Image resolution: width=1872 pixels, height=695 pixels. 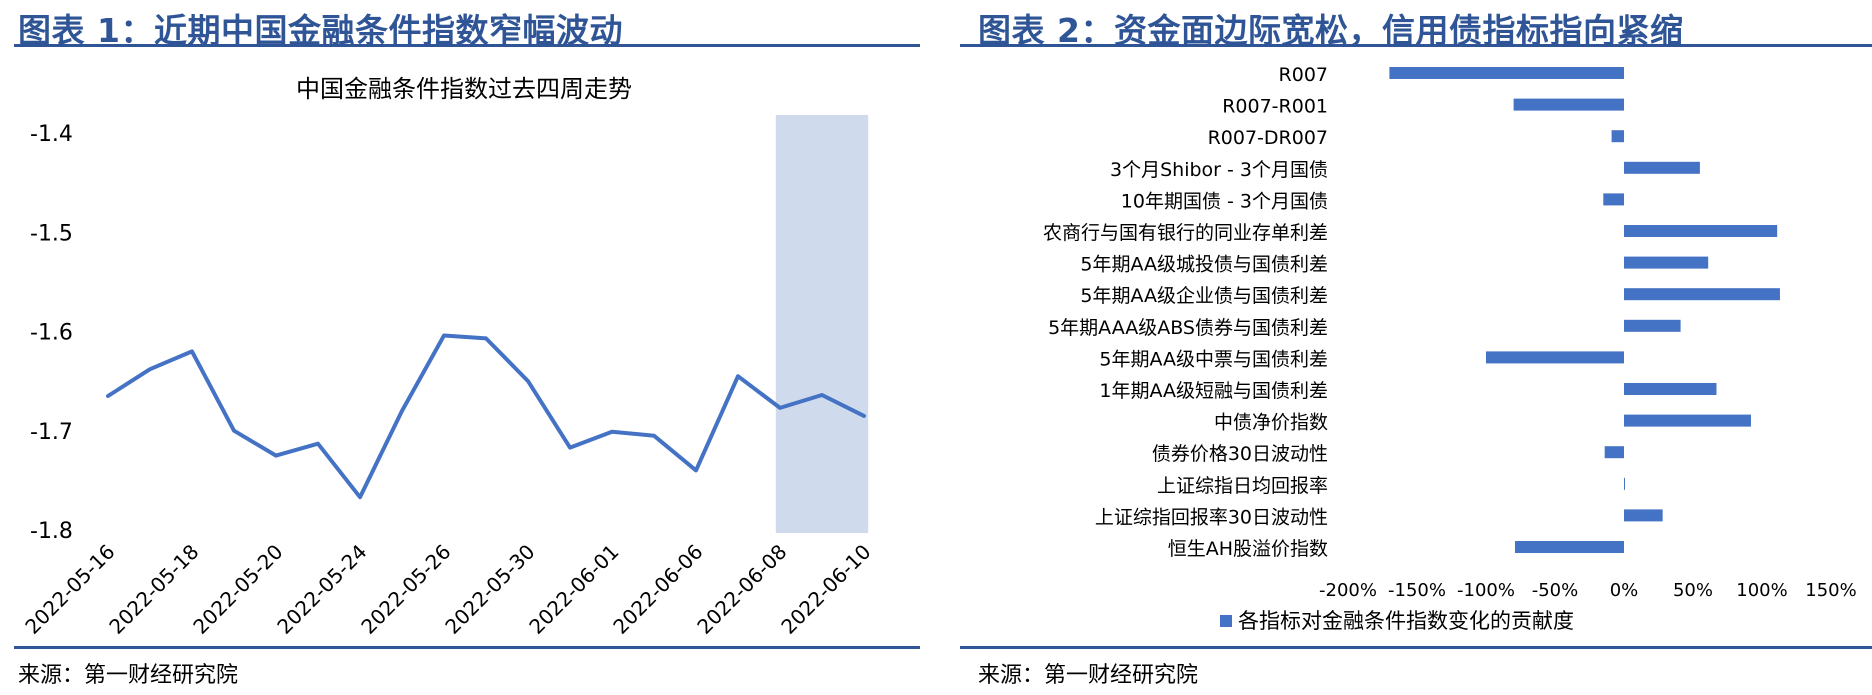 I want to click on category-label: 上证综指日均回报率, so click(x=1242, y=486).